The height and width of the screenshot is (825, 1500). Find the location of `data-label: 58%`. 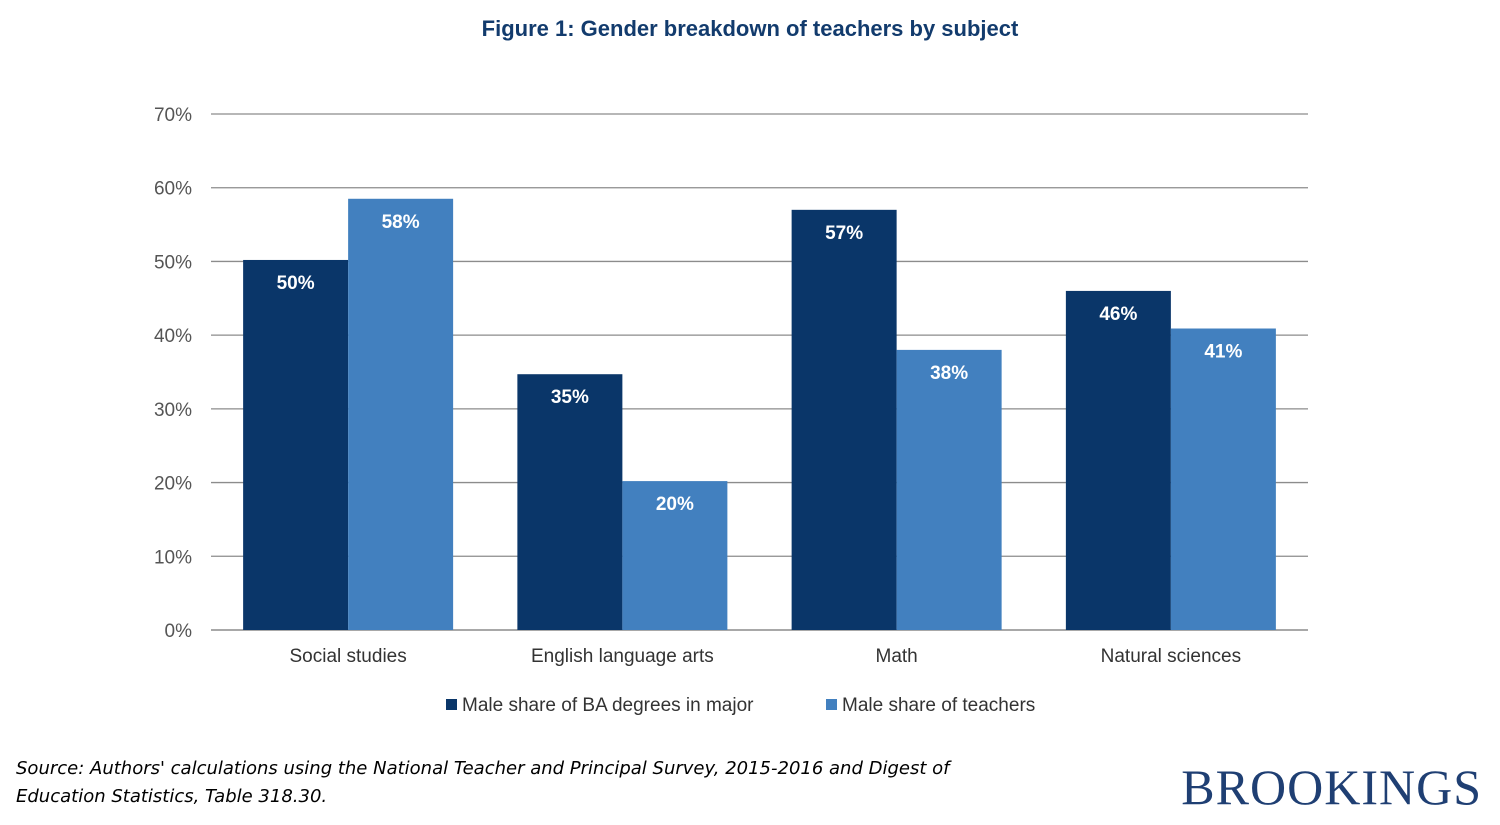

data-label: 58% is located at coordinates (401, 222).